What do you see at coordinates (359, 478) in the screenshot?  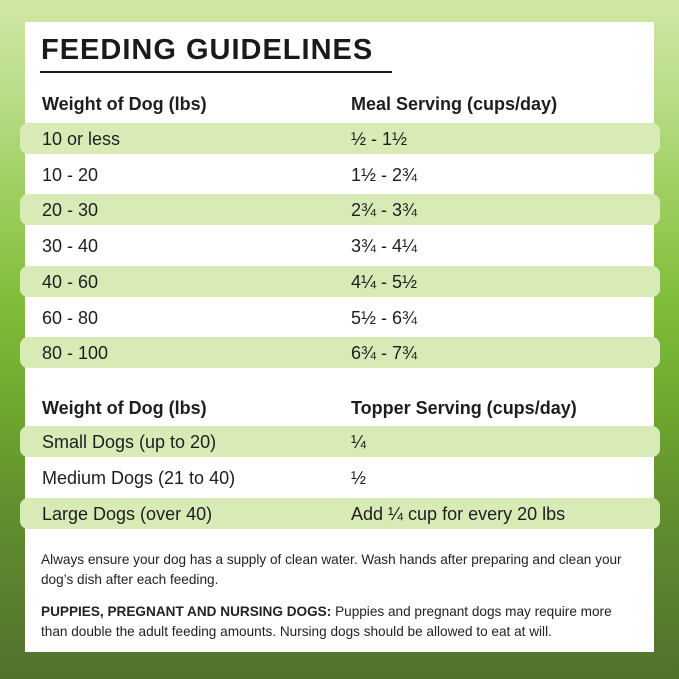 I see `table-cell: ½` at bounding box center [359, 478].